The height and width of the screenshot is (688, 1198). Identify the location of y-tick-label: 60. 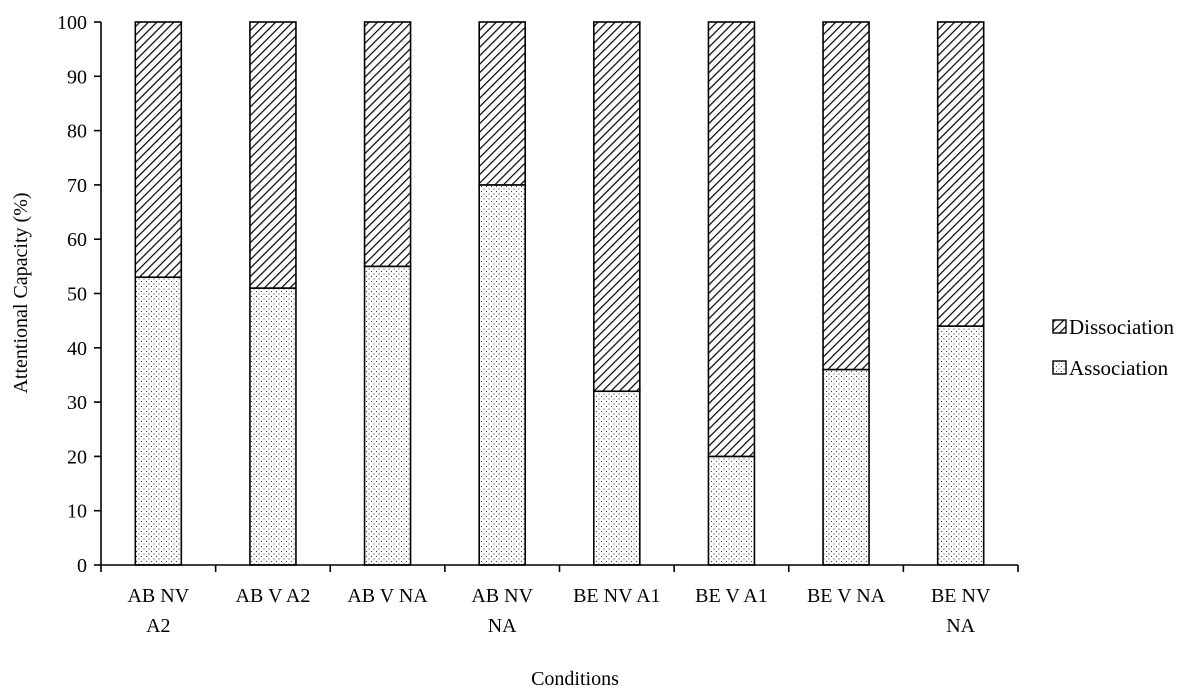
(77, 240).